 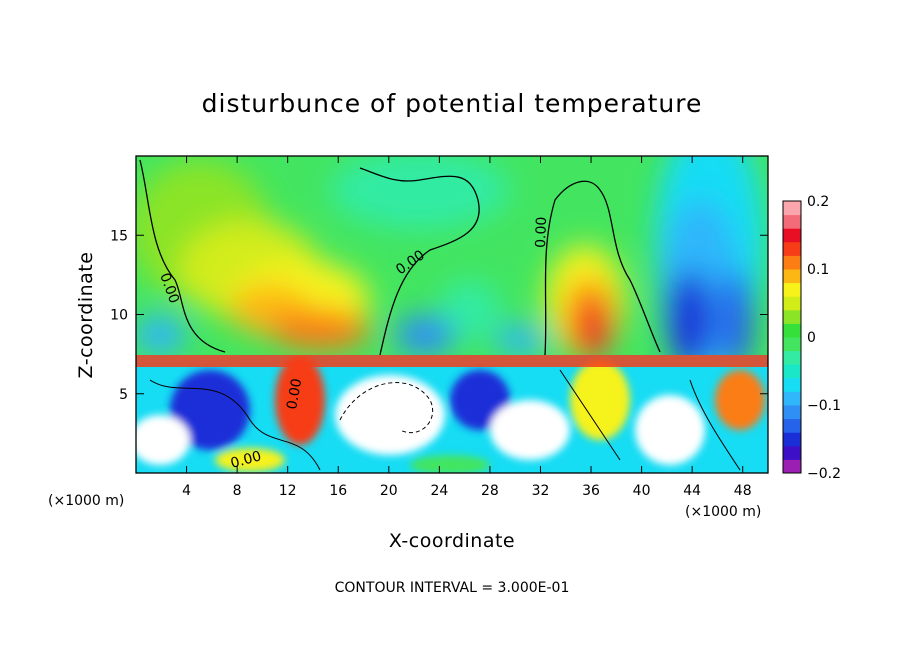 What do you see at coordinates (818, 202) in the screenshot?
I see `colorbar-tick-label: 0.2` at bounding box center [818, 202].